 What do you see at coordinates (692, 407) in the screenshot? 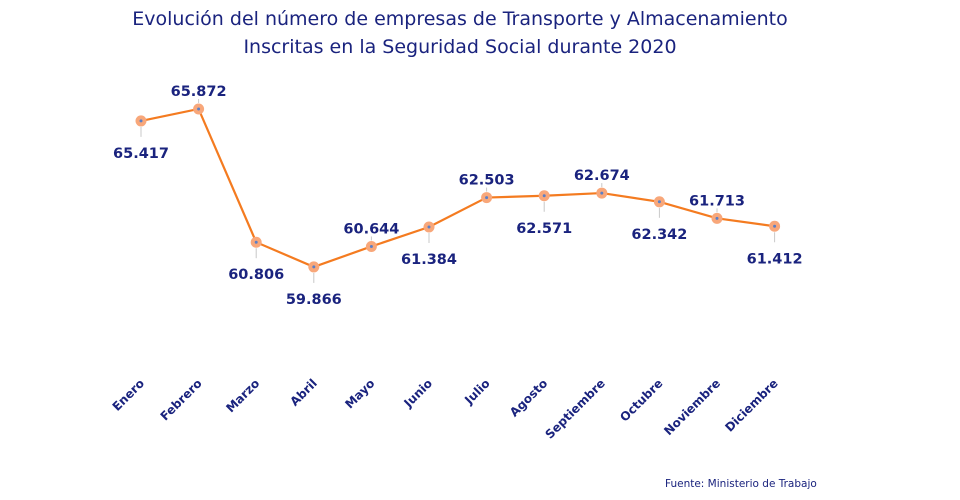
I see `x-tick-label: Noviembre` at bounding box center [692, 407].